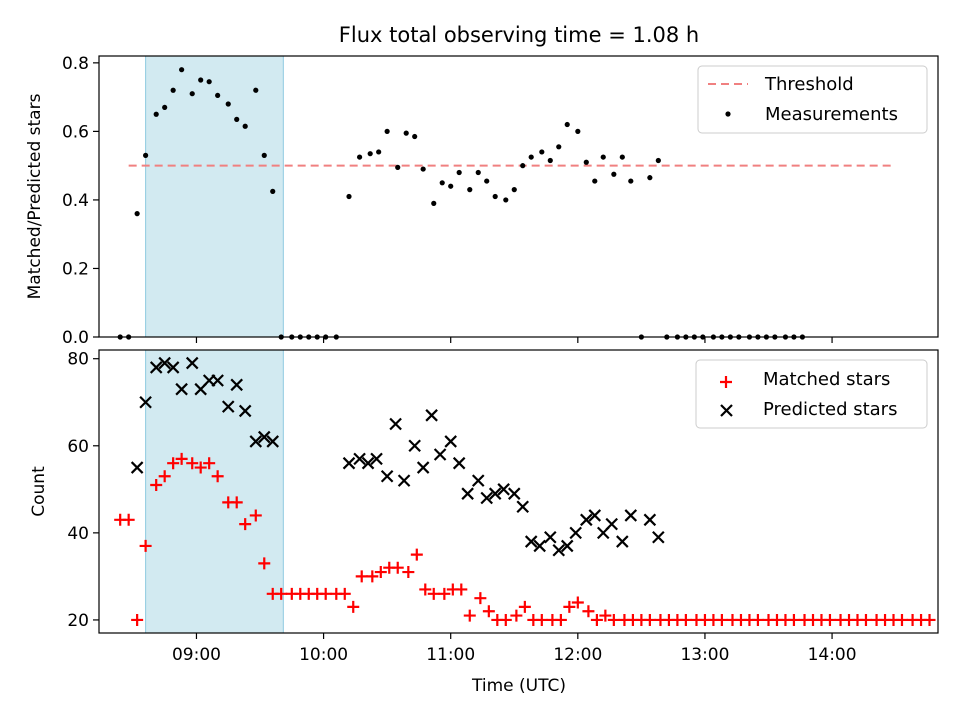 This screenshot has height=720, width=960. Describe the element at coordinates (214, 196) in the screenshot. I see `top-shaded-interval` at that location.